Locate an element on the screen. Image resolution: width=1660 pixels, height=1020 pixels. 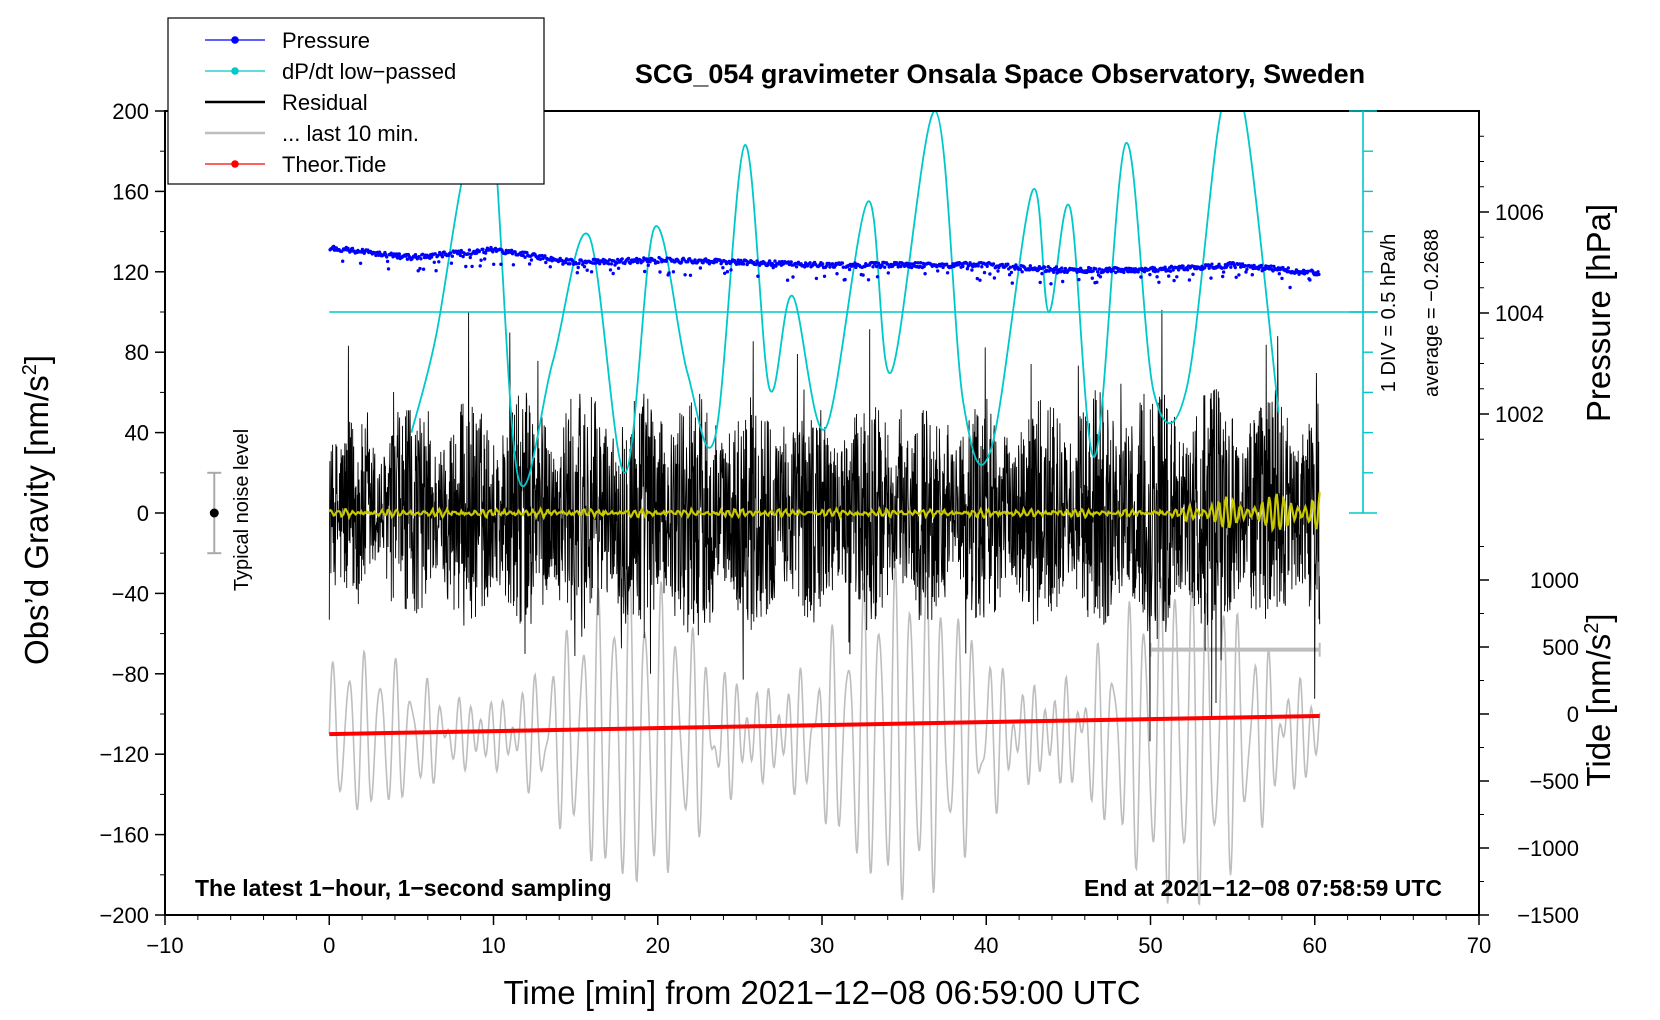
legend-label: ... last 10 min. is located at coordinates (350, 133).